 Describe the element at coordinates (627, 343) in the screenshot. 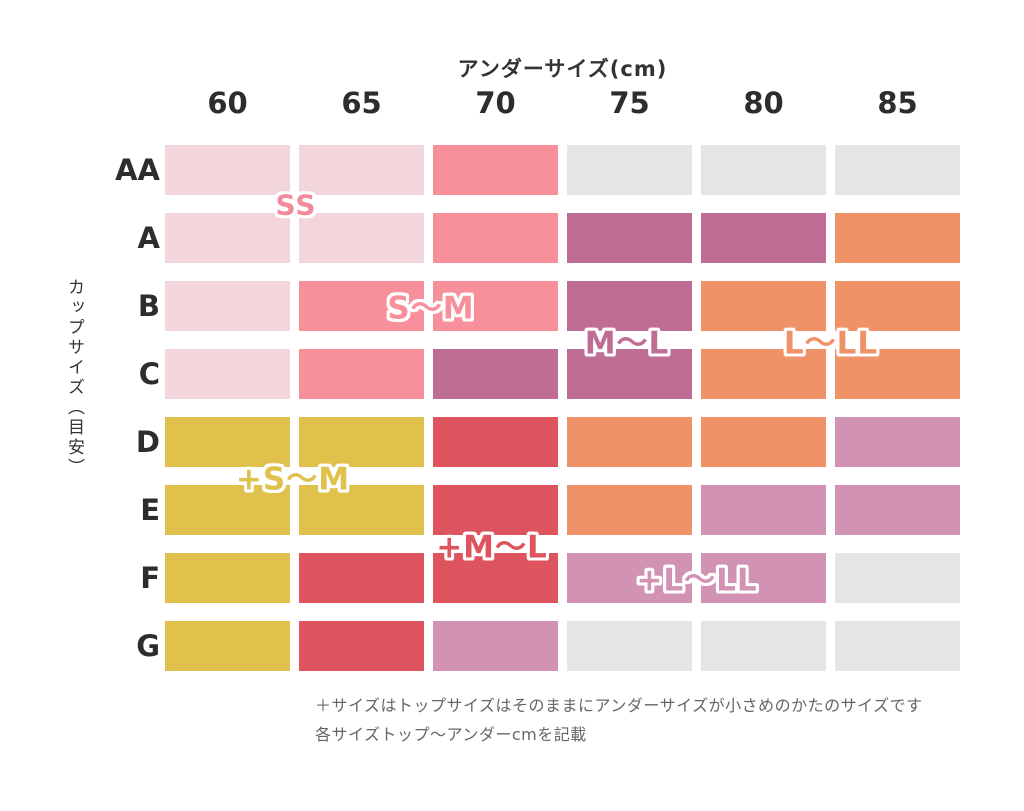

I see `size-zone-label-M～L: M～L` at that location.